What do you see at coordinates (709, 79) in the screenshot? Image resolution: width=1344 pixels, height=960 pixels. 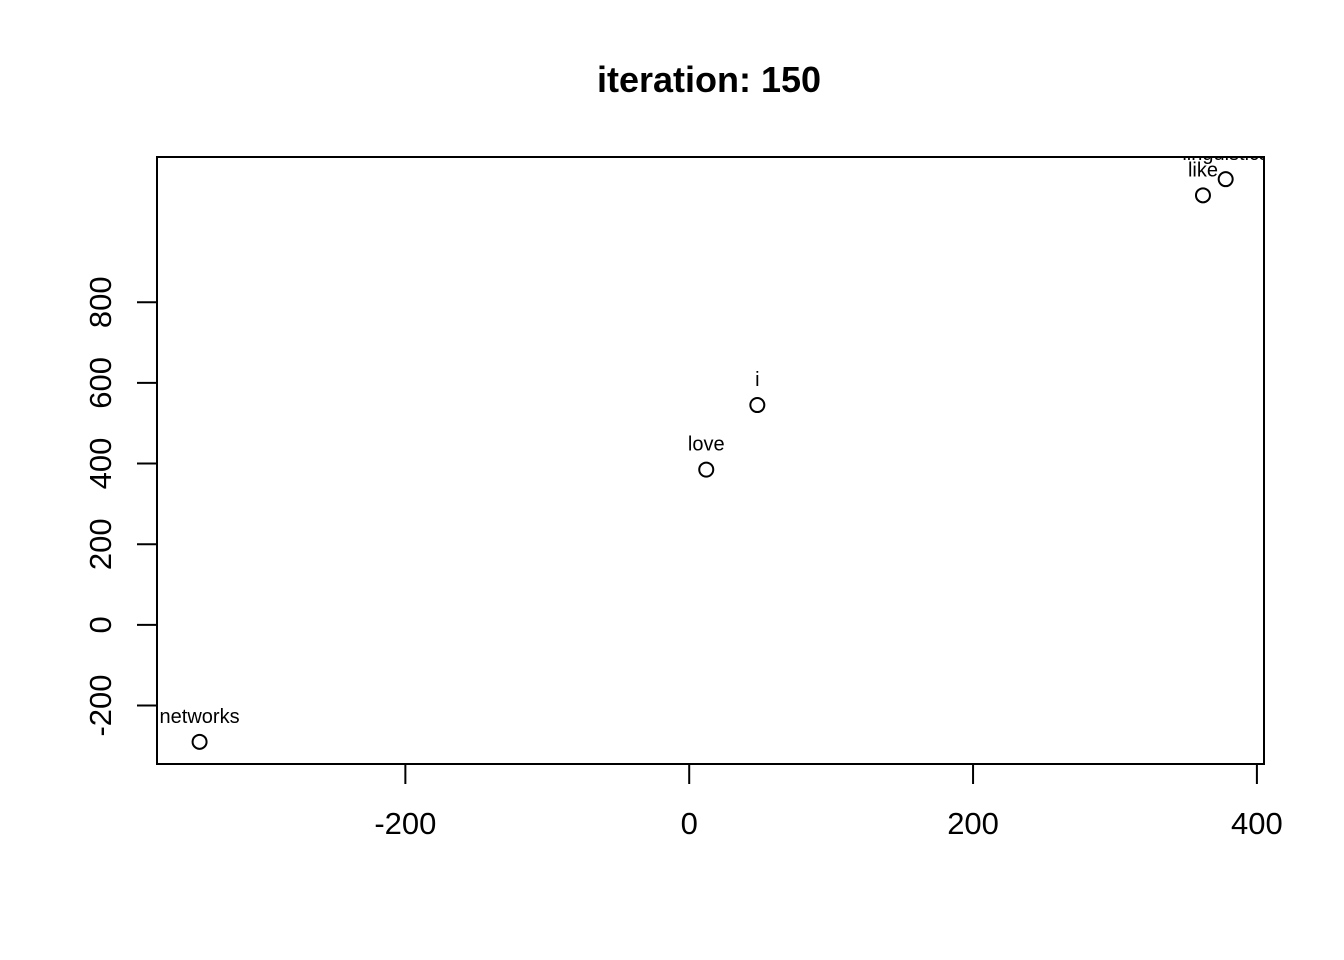 I see `chart-title: iteration: 150` at bounding box center [709, 79].